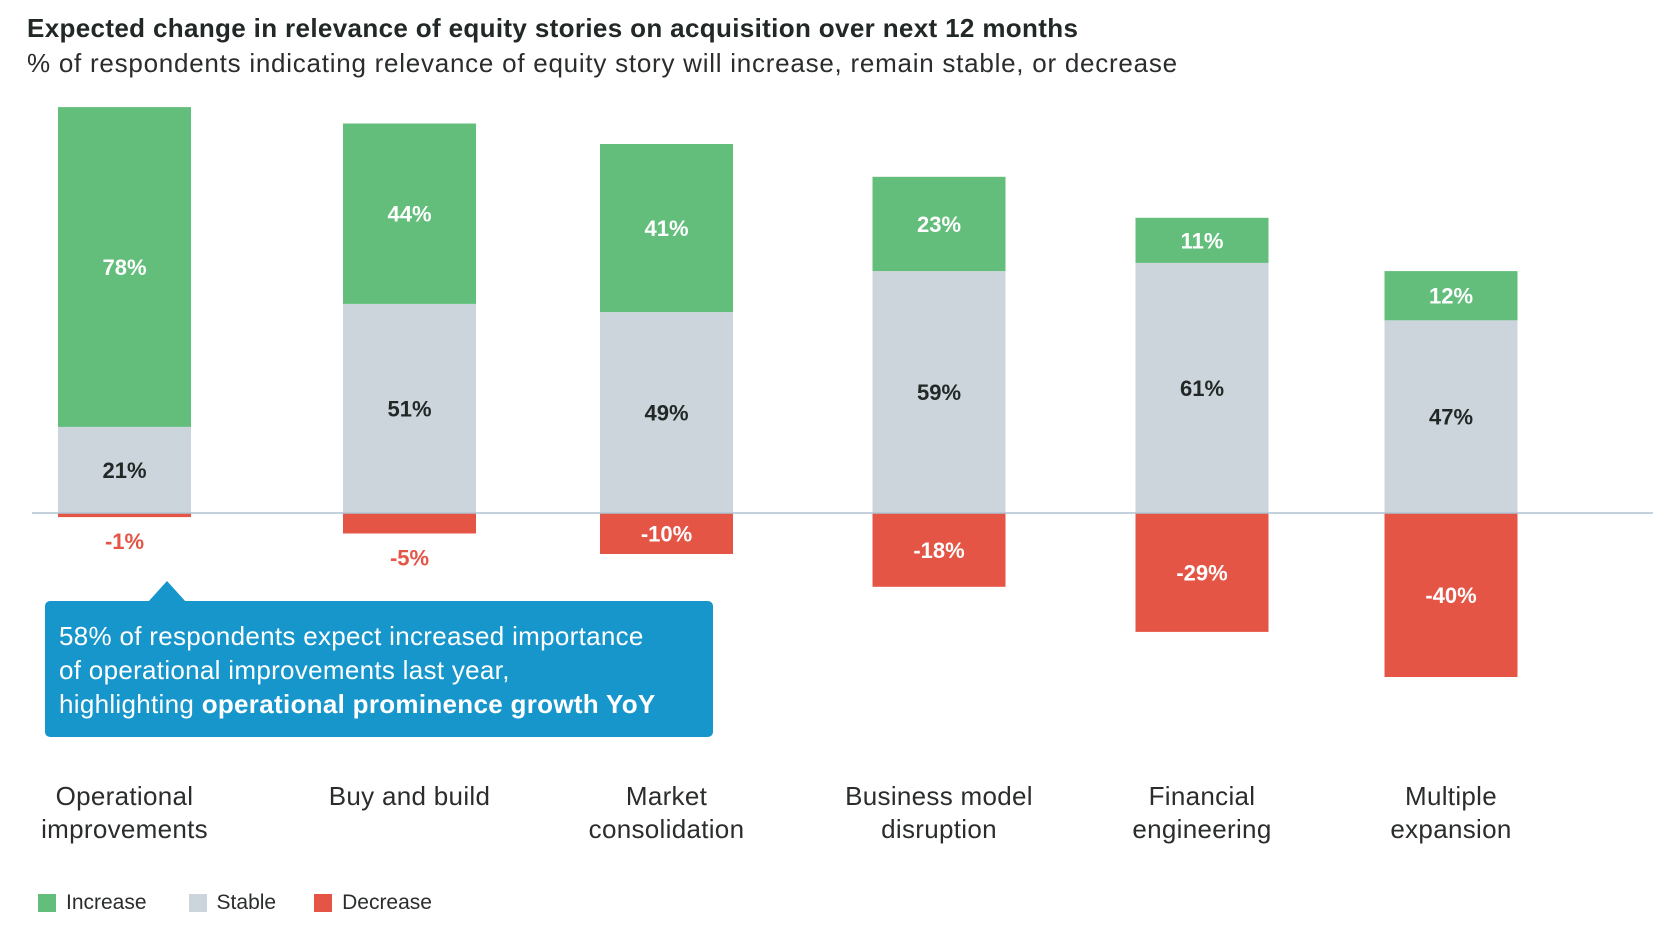 This screenshot has height=929, width=1680. I want to click on data-label-increase: 23%, so click(939, 224).